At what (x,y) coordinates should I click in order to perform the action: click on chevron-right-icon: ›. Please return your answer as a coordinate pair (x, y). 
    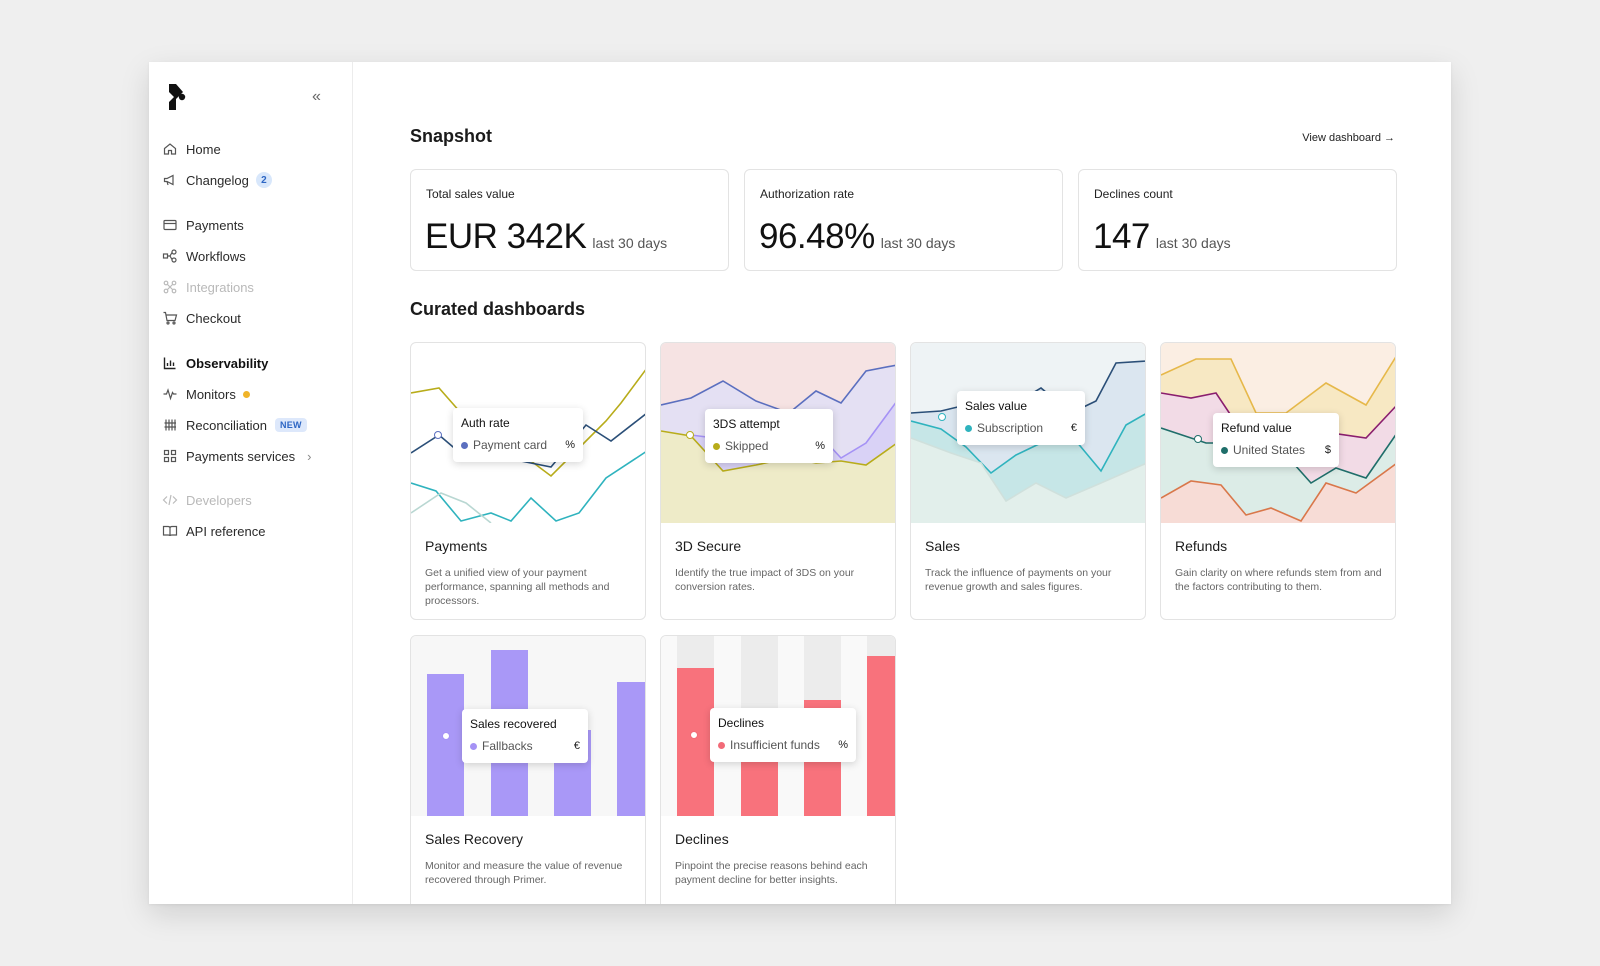
    Looking at the image, I should click on (309, 456).